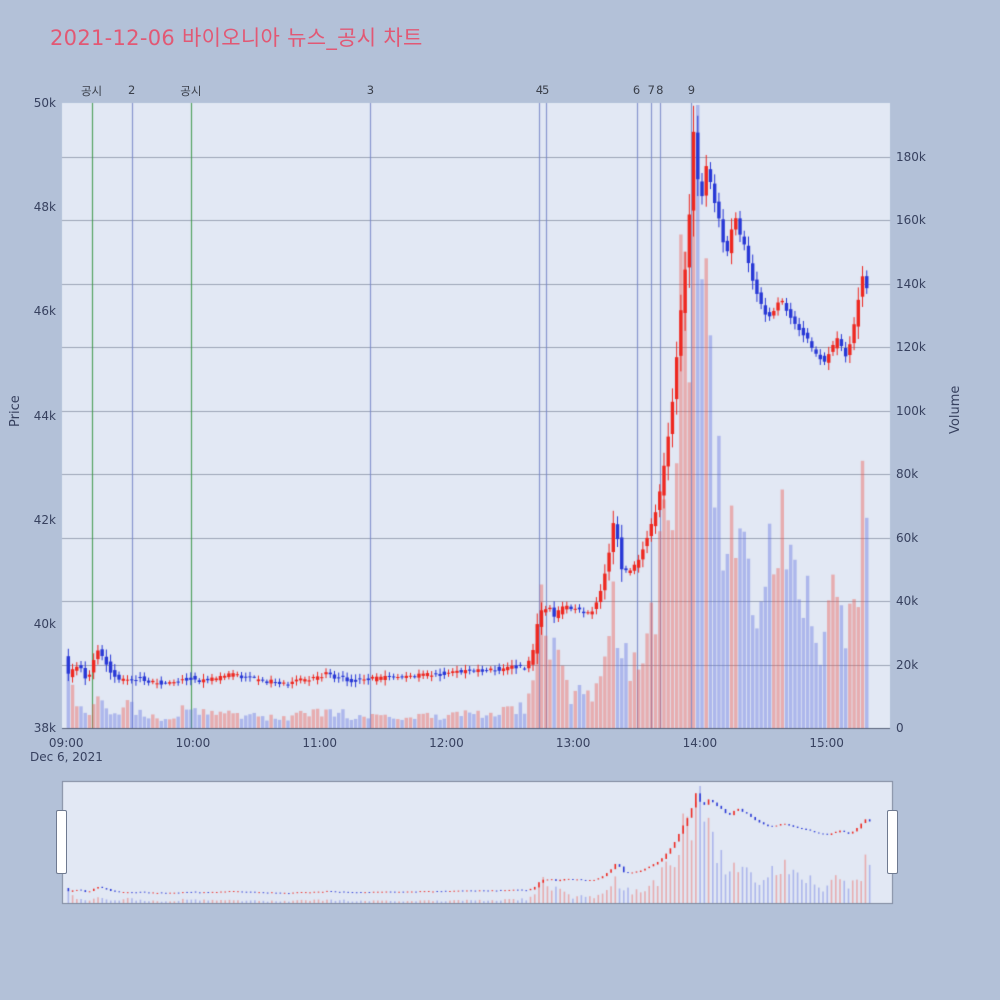 The width and height of the screenshot is (1000, 1000). What do you see at coordinates (892, 842) in the screenshot?
I see `rangeslider-handle-right` at bounding box center [892, 842].